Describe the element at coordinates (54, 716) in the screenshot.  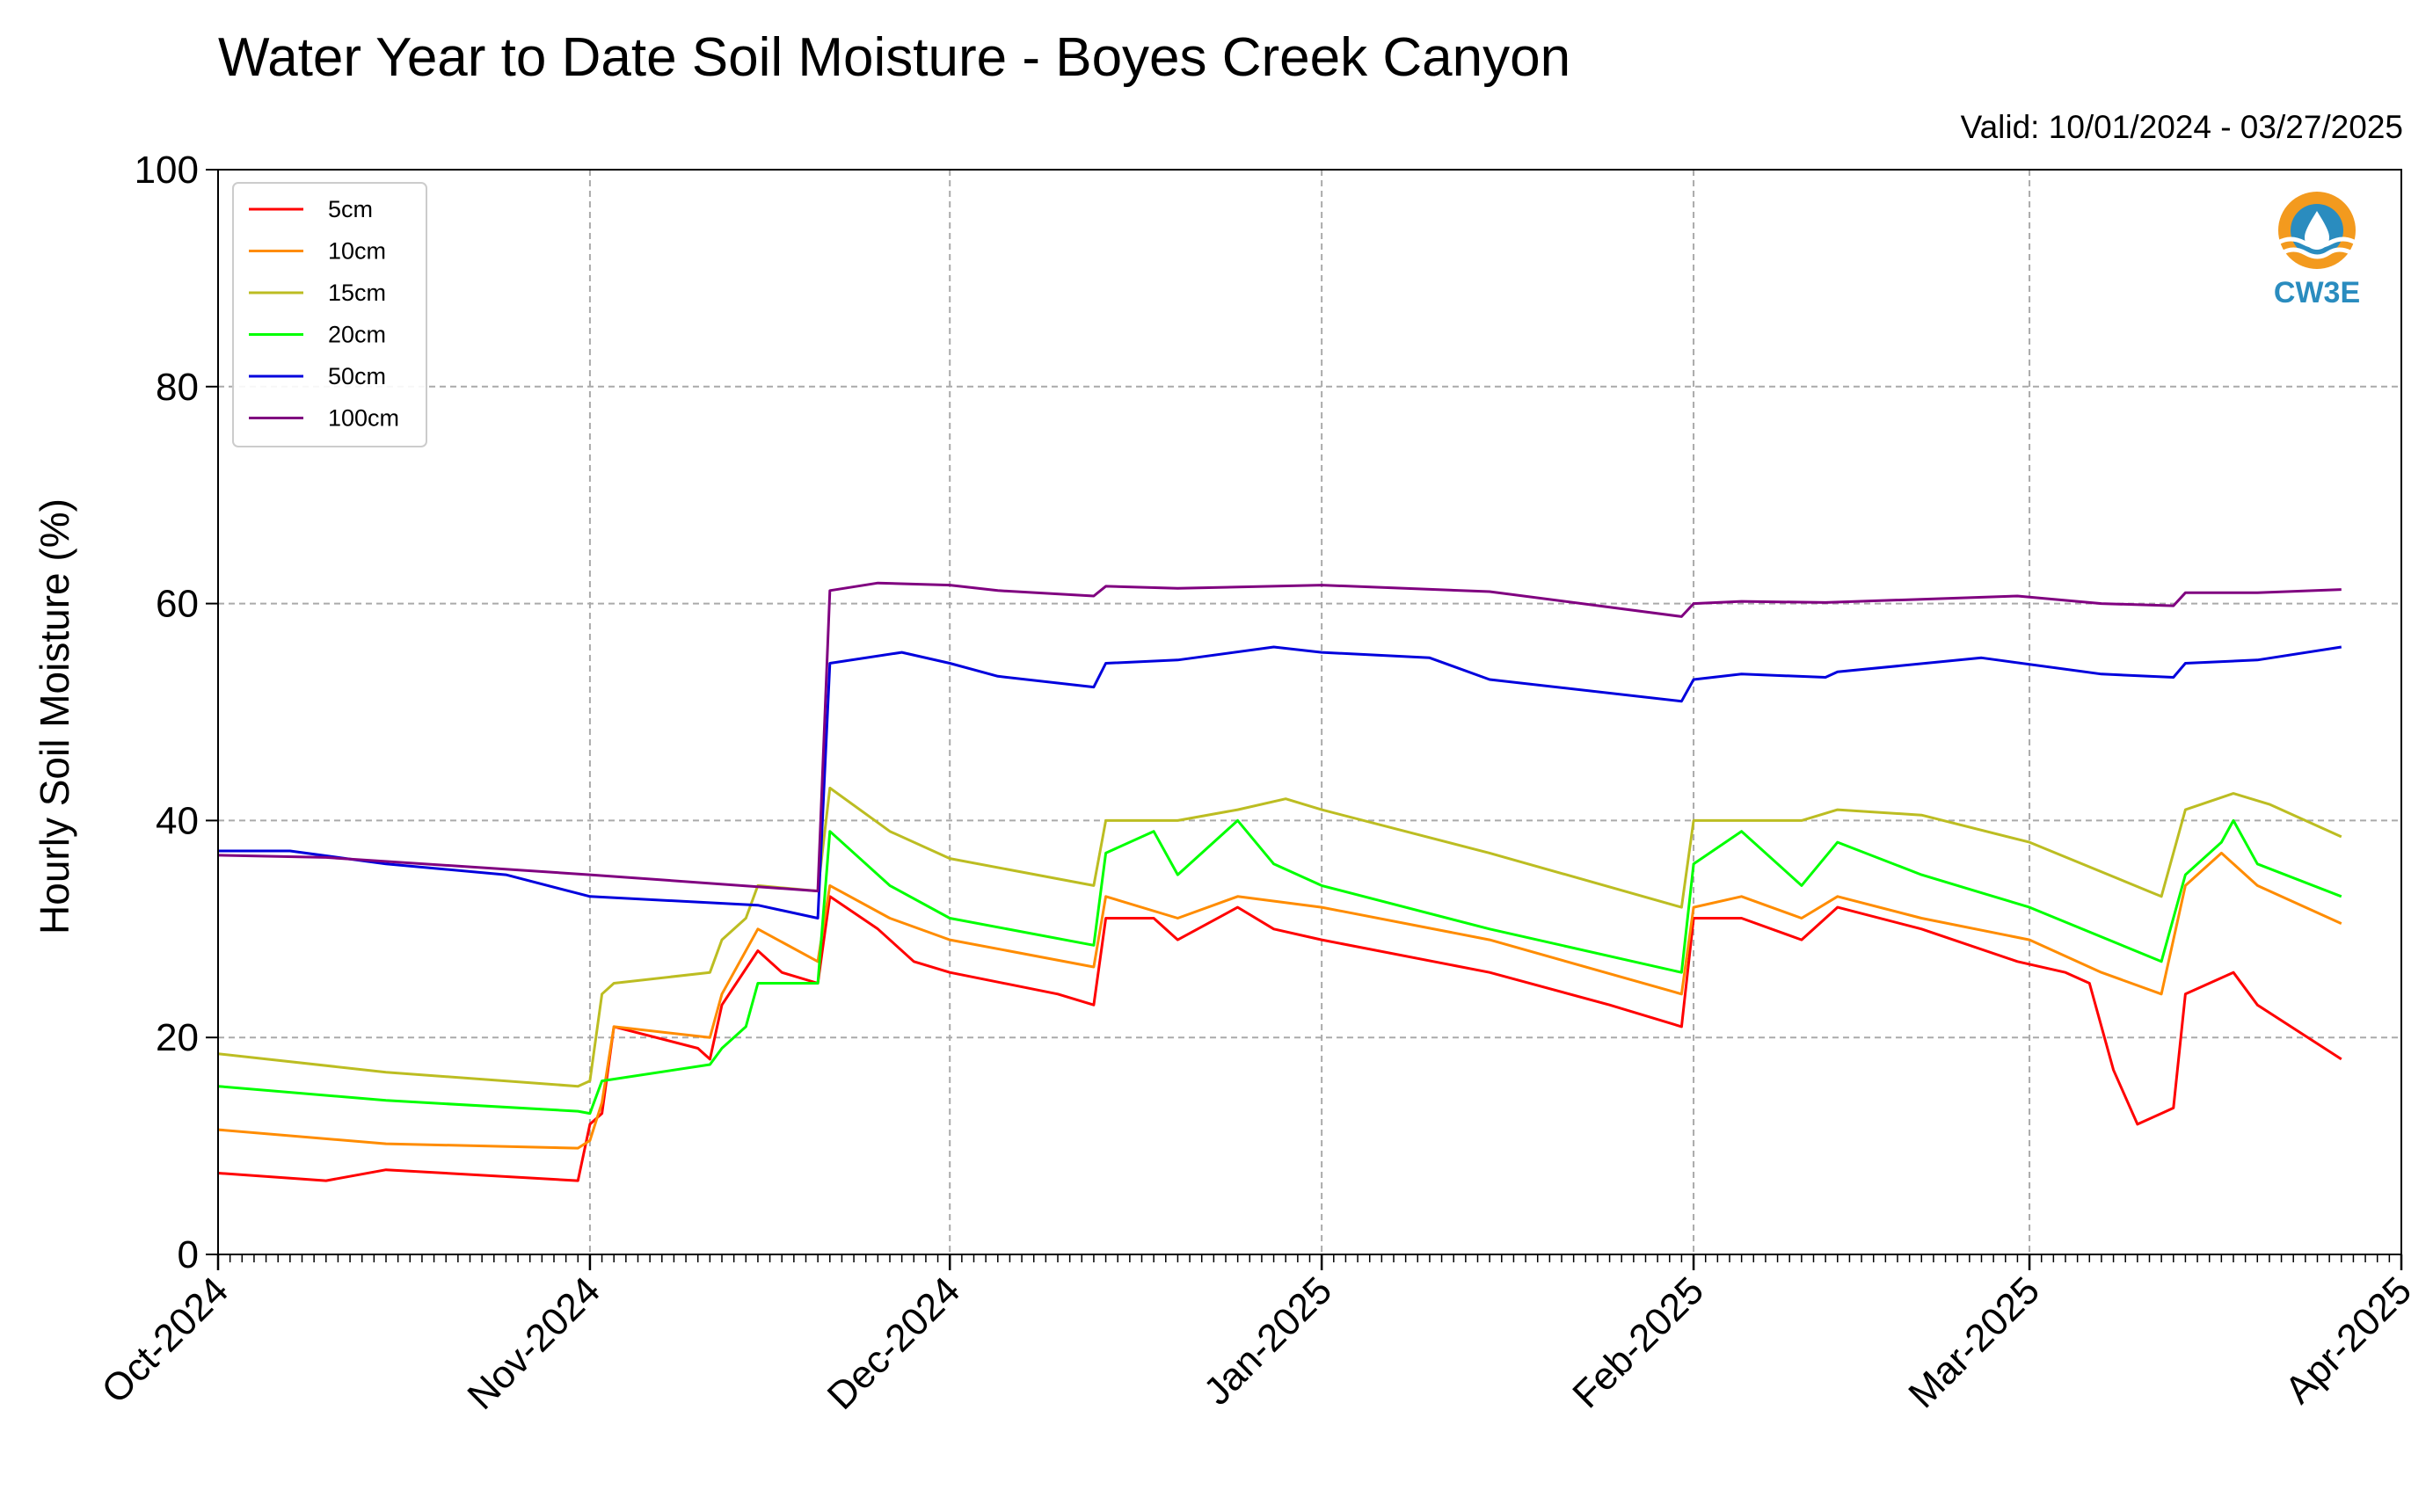
I see `y-axis-label: Hourly Soil Moisture (%)` at that location.